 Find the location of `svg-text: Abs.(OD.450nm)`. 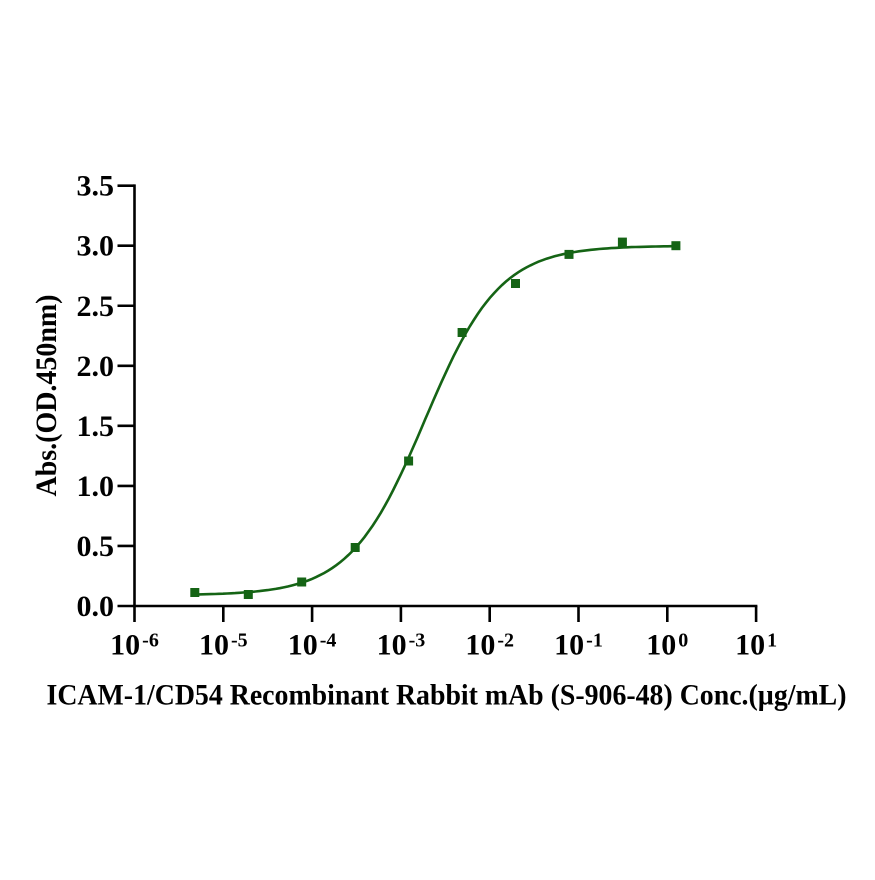

svg-text: Abs.(OD.450nm) is located at coordinates (46, 396).